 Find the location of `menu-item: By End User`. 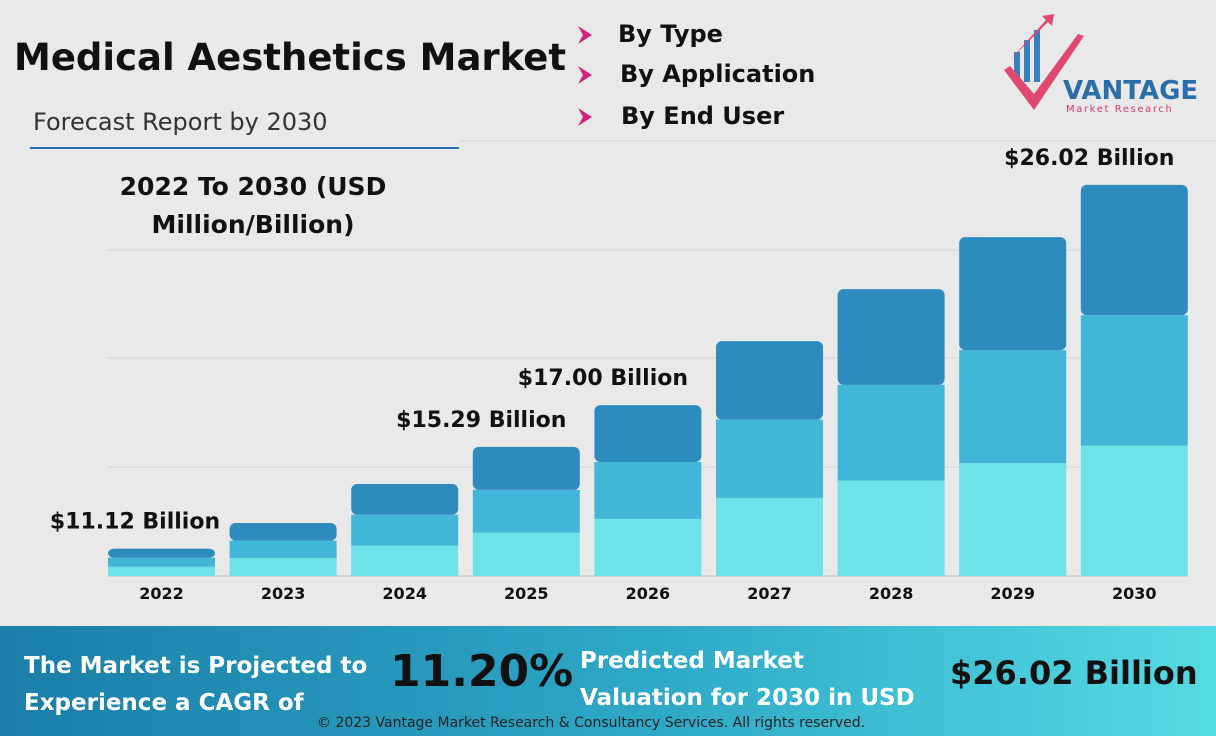

menu-item: By End User is located at coordinates (703, 116).